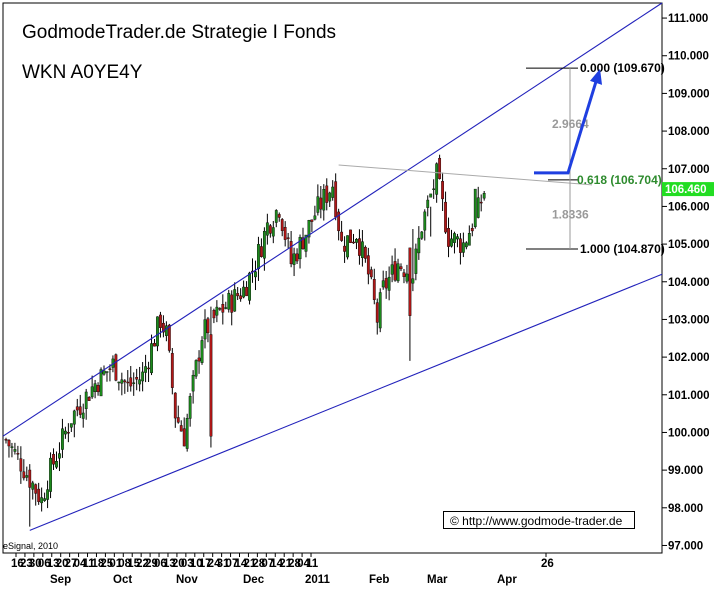 Image resolution: width=714 pixels, height=591 pixels. What do you see at coordinates (17, 564) in the screenshot?
I see `x-tick-label: 16` at bounding box center [17, 564].